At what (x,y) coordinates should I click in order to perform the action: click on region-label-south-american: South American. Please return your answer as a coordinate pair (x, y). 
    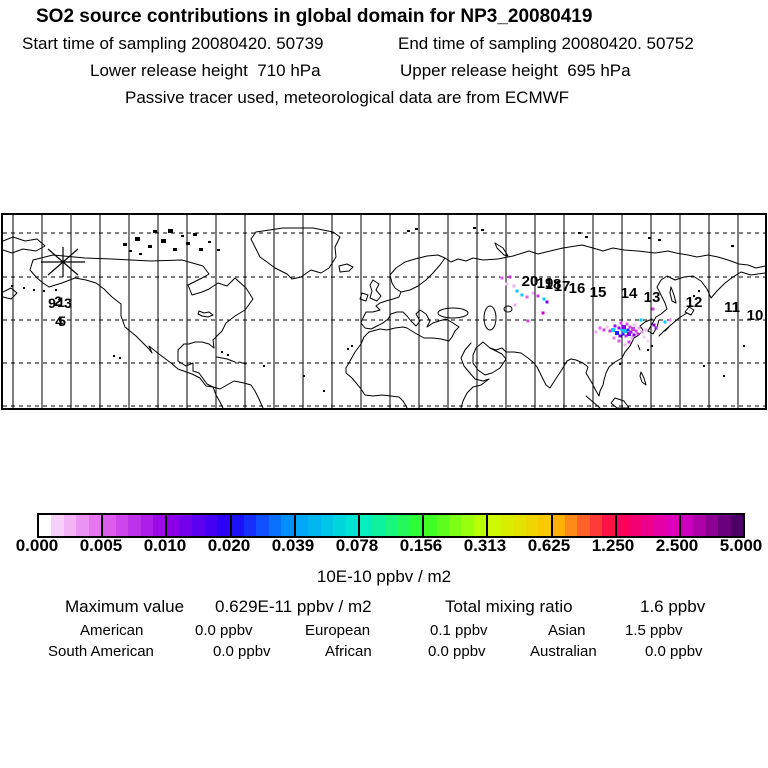
    Looking at the image, I should click on (101, 651).